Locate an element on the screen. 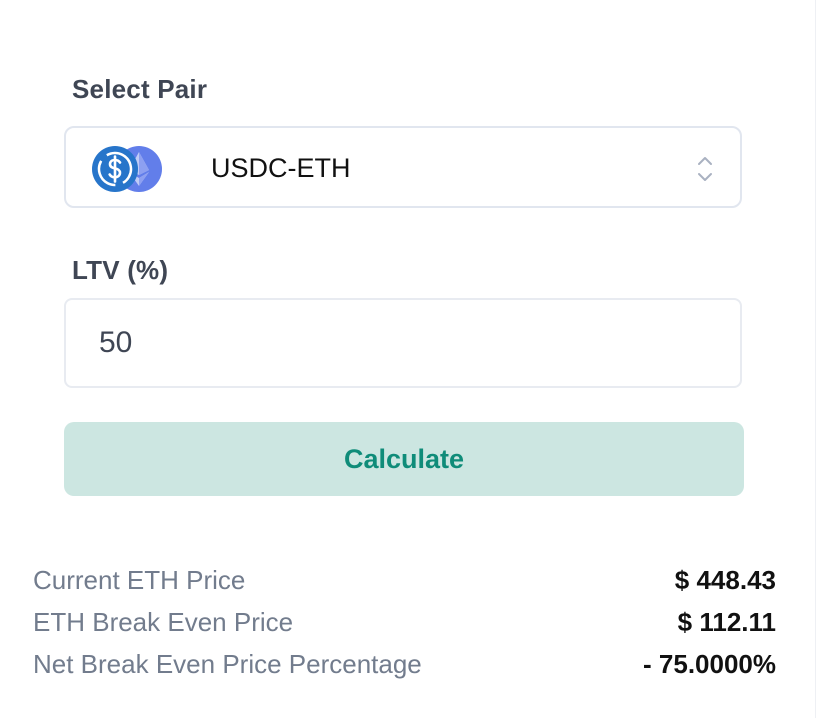 This screenshot has width=816, height=718. calculate-button: Calculate is located at coordinates (404, 459).